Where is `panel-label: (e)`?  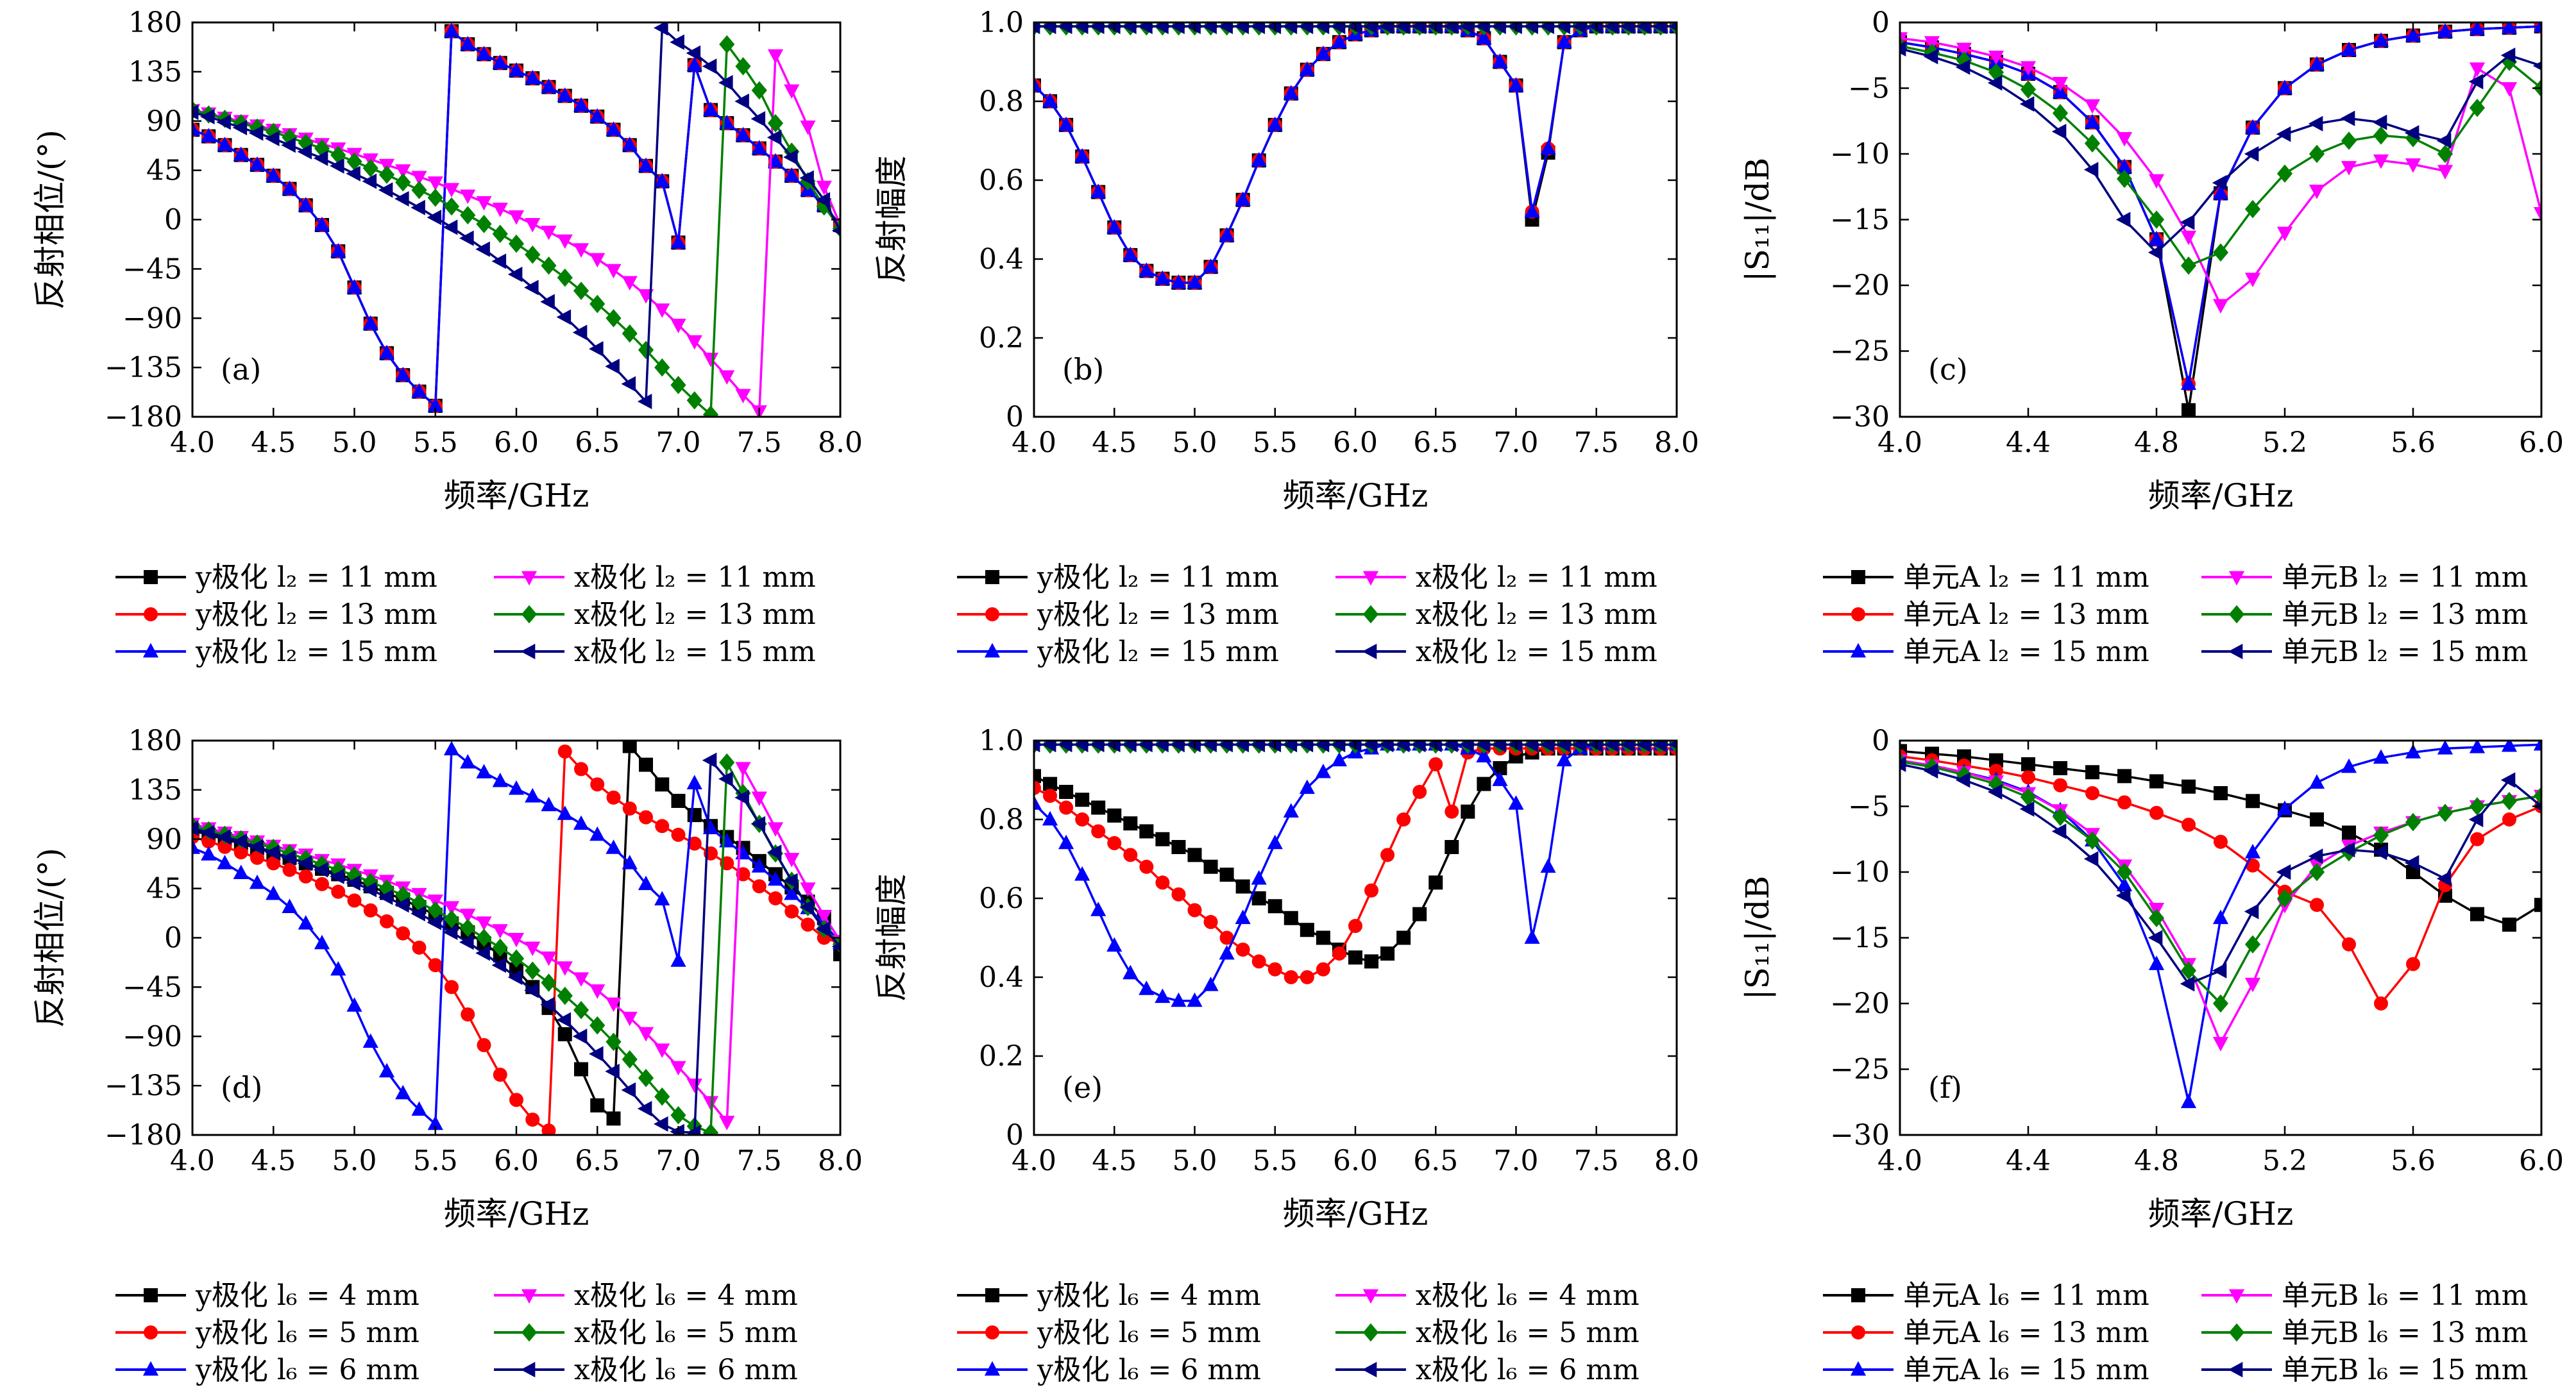 panel-label: (e) is located at coordinates (1082, 1087).